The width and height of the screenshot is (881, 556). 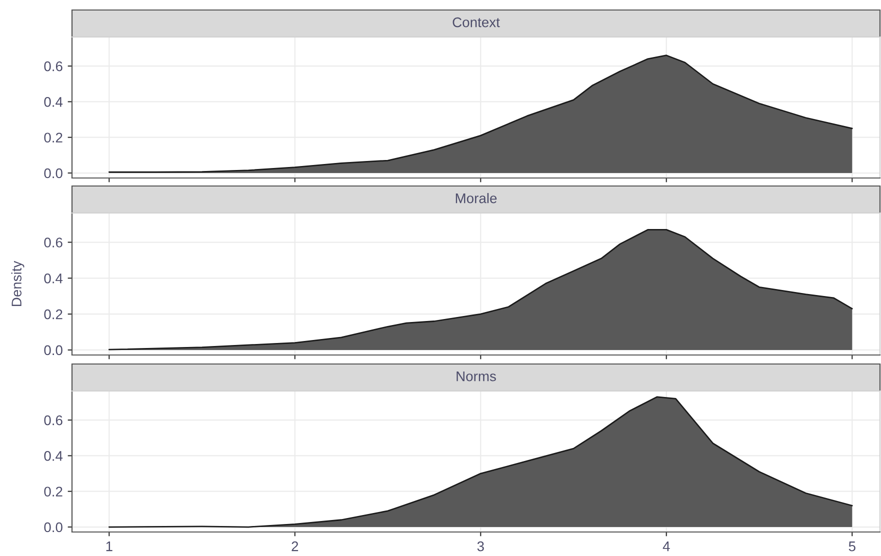 What do you see at coordinates (17, 283) in the screenshot?
I see `y-axis-title: Density` at bounding box center [17, 283].